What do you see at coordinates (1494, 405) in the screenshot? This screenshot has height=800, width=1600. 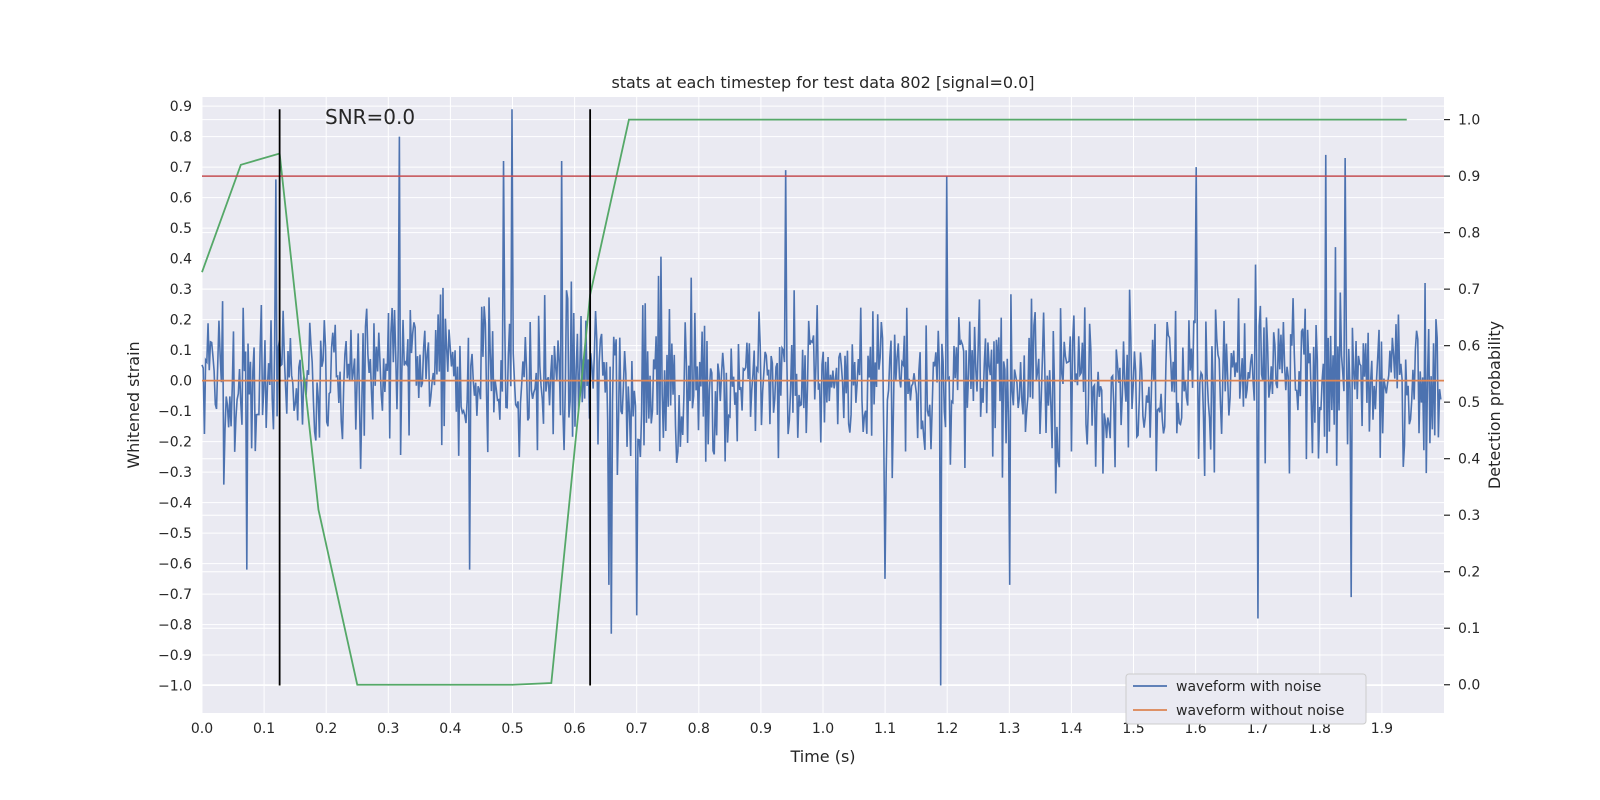 I see `y2-axis-label: Detection probability` at bounding box center [1494, 405].